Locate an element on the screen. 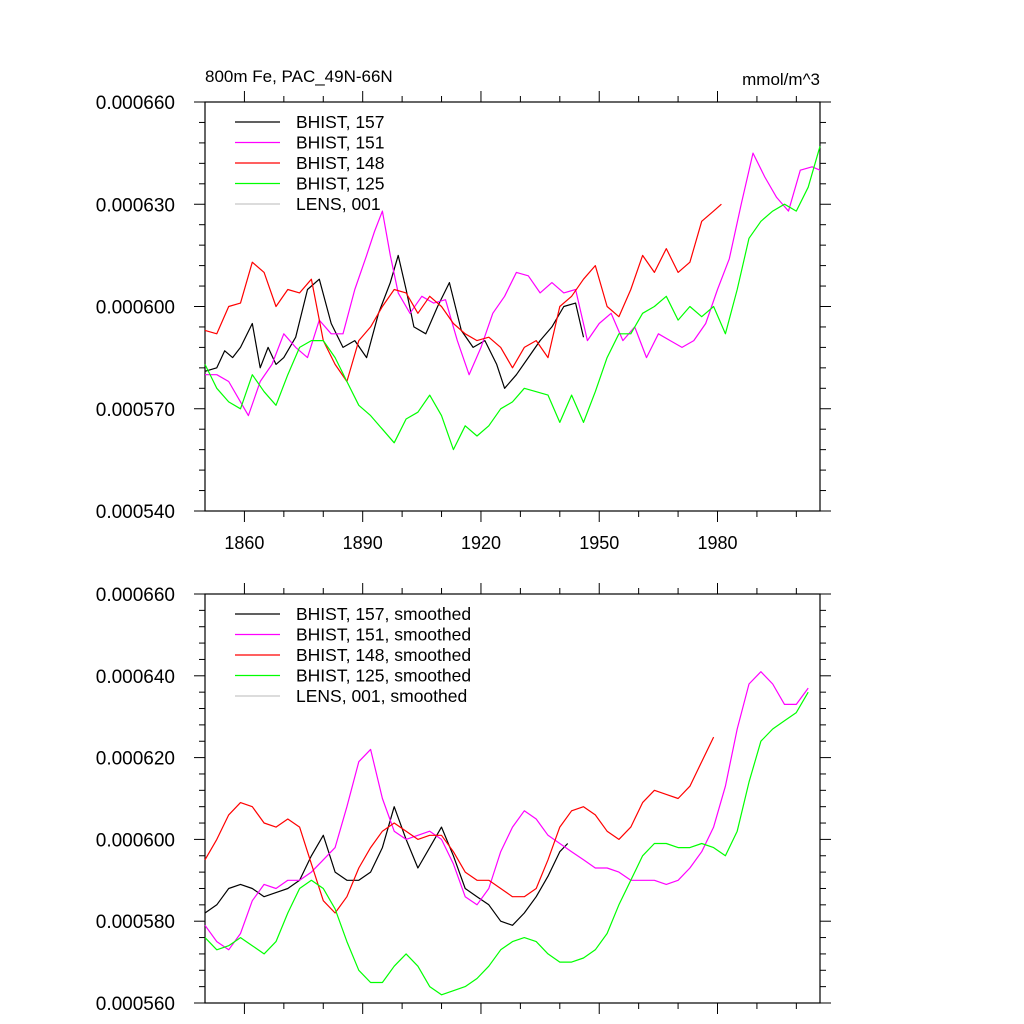  y-tick-label: 0.000570 is located at coordinates (135, 410).